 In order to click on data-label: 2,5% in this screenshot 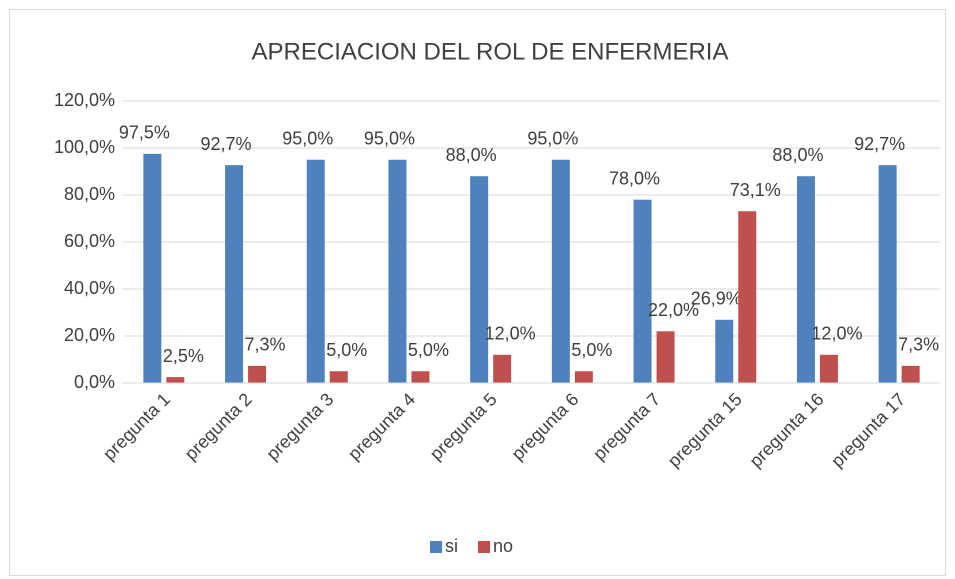, I will do `click(183, 356)`.